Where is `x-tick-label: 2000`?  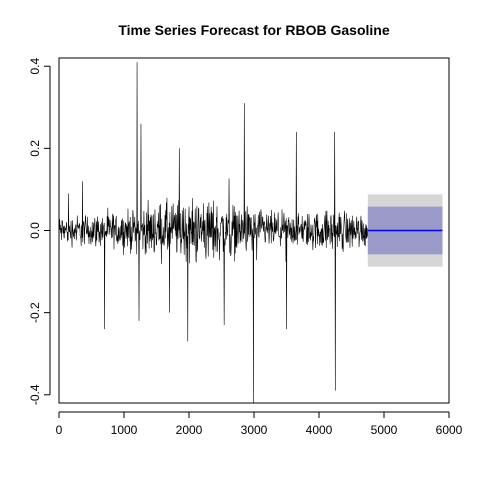
x-tick-label: 2000 is located at coordinates (189, 430).